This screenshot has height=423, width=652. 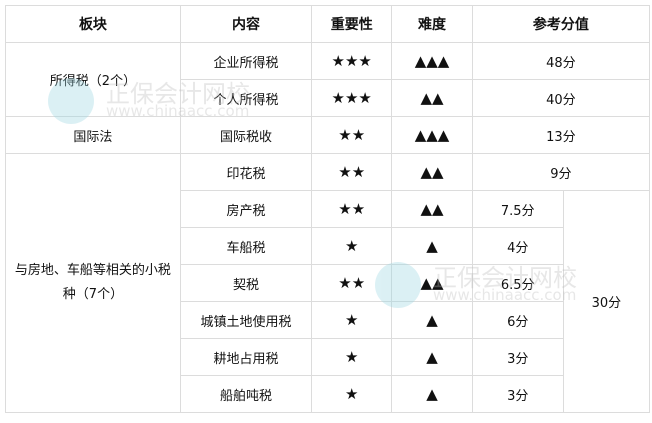 I want to click on content-cell: 耕地占用税, so click(x=246, y=357).